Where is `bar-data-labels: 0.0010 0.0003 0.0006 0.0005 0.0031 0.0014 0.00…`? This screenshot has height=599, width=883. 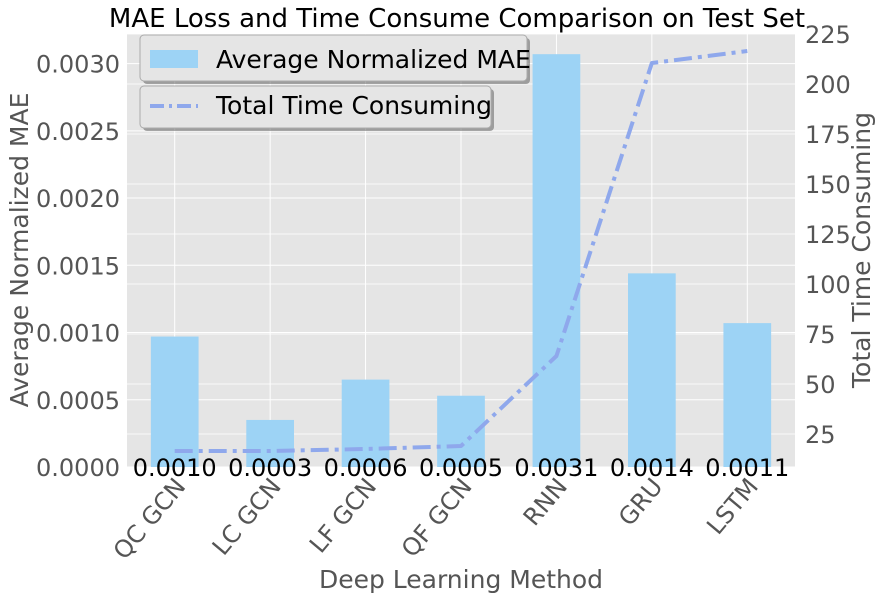
bar-data-labels: 0.0010 0.0003 0.0006 0.0005 0.0031 0.0014 0.00… is located at coordinates (461, 468).